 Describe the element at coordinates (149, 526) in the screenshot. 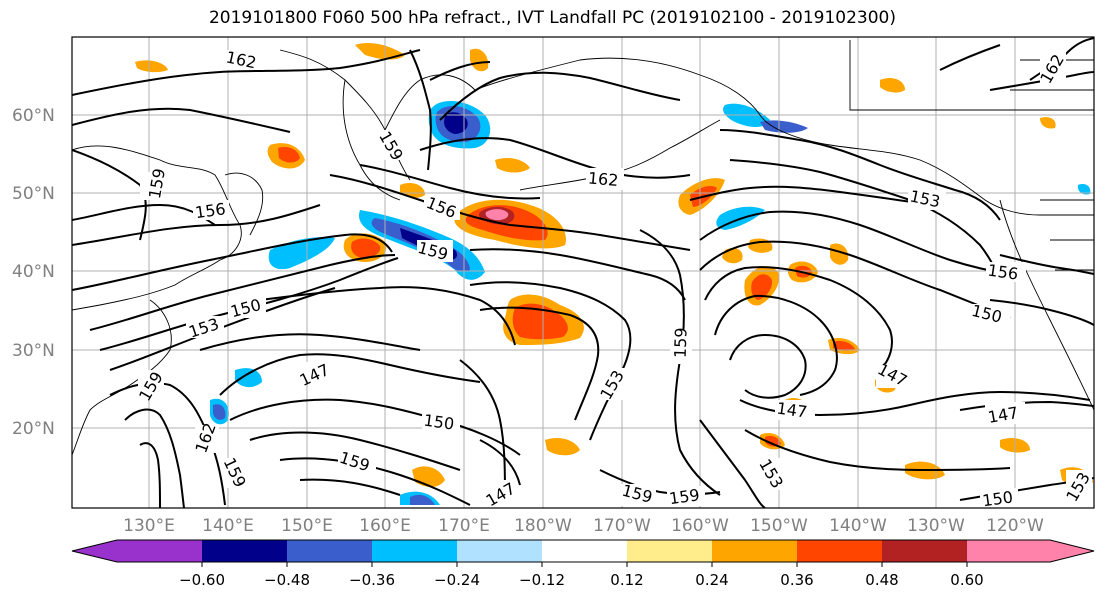

I see `lon-label: 130°E` at that location.